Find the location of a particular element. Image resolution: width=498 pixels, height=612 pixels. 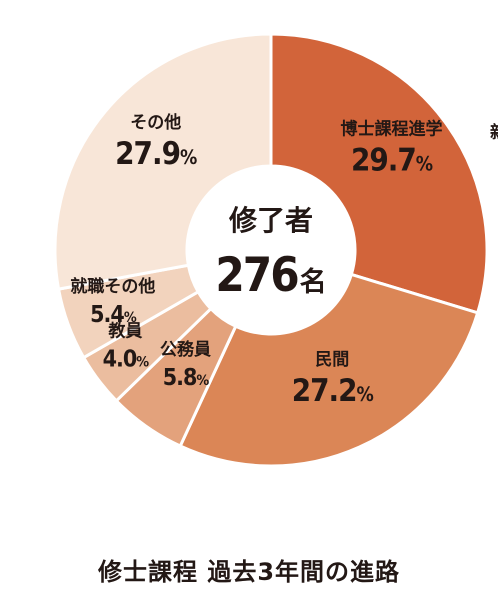

edge-text-fragment: 新 is located at coordinates (494, 132).